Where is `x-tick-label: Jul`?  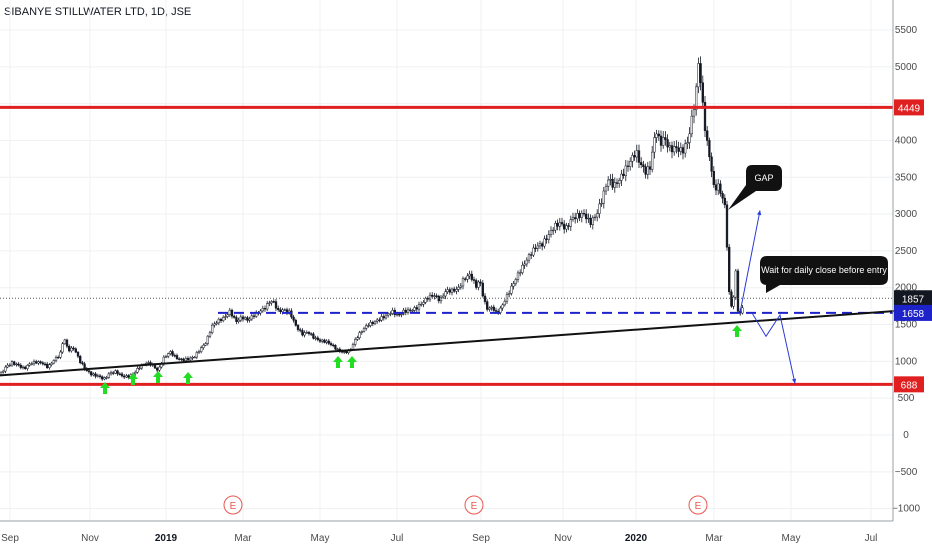 x-tick-label: Jul is located at coordinates (871, 538).